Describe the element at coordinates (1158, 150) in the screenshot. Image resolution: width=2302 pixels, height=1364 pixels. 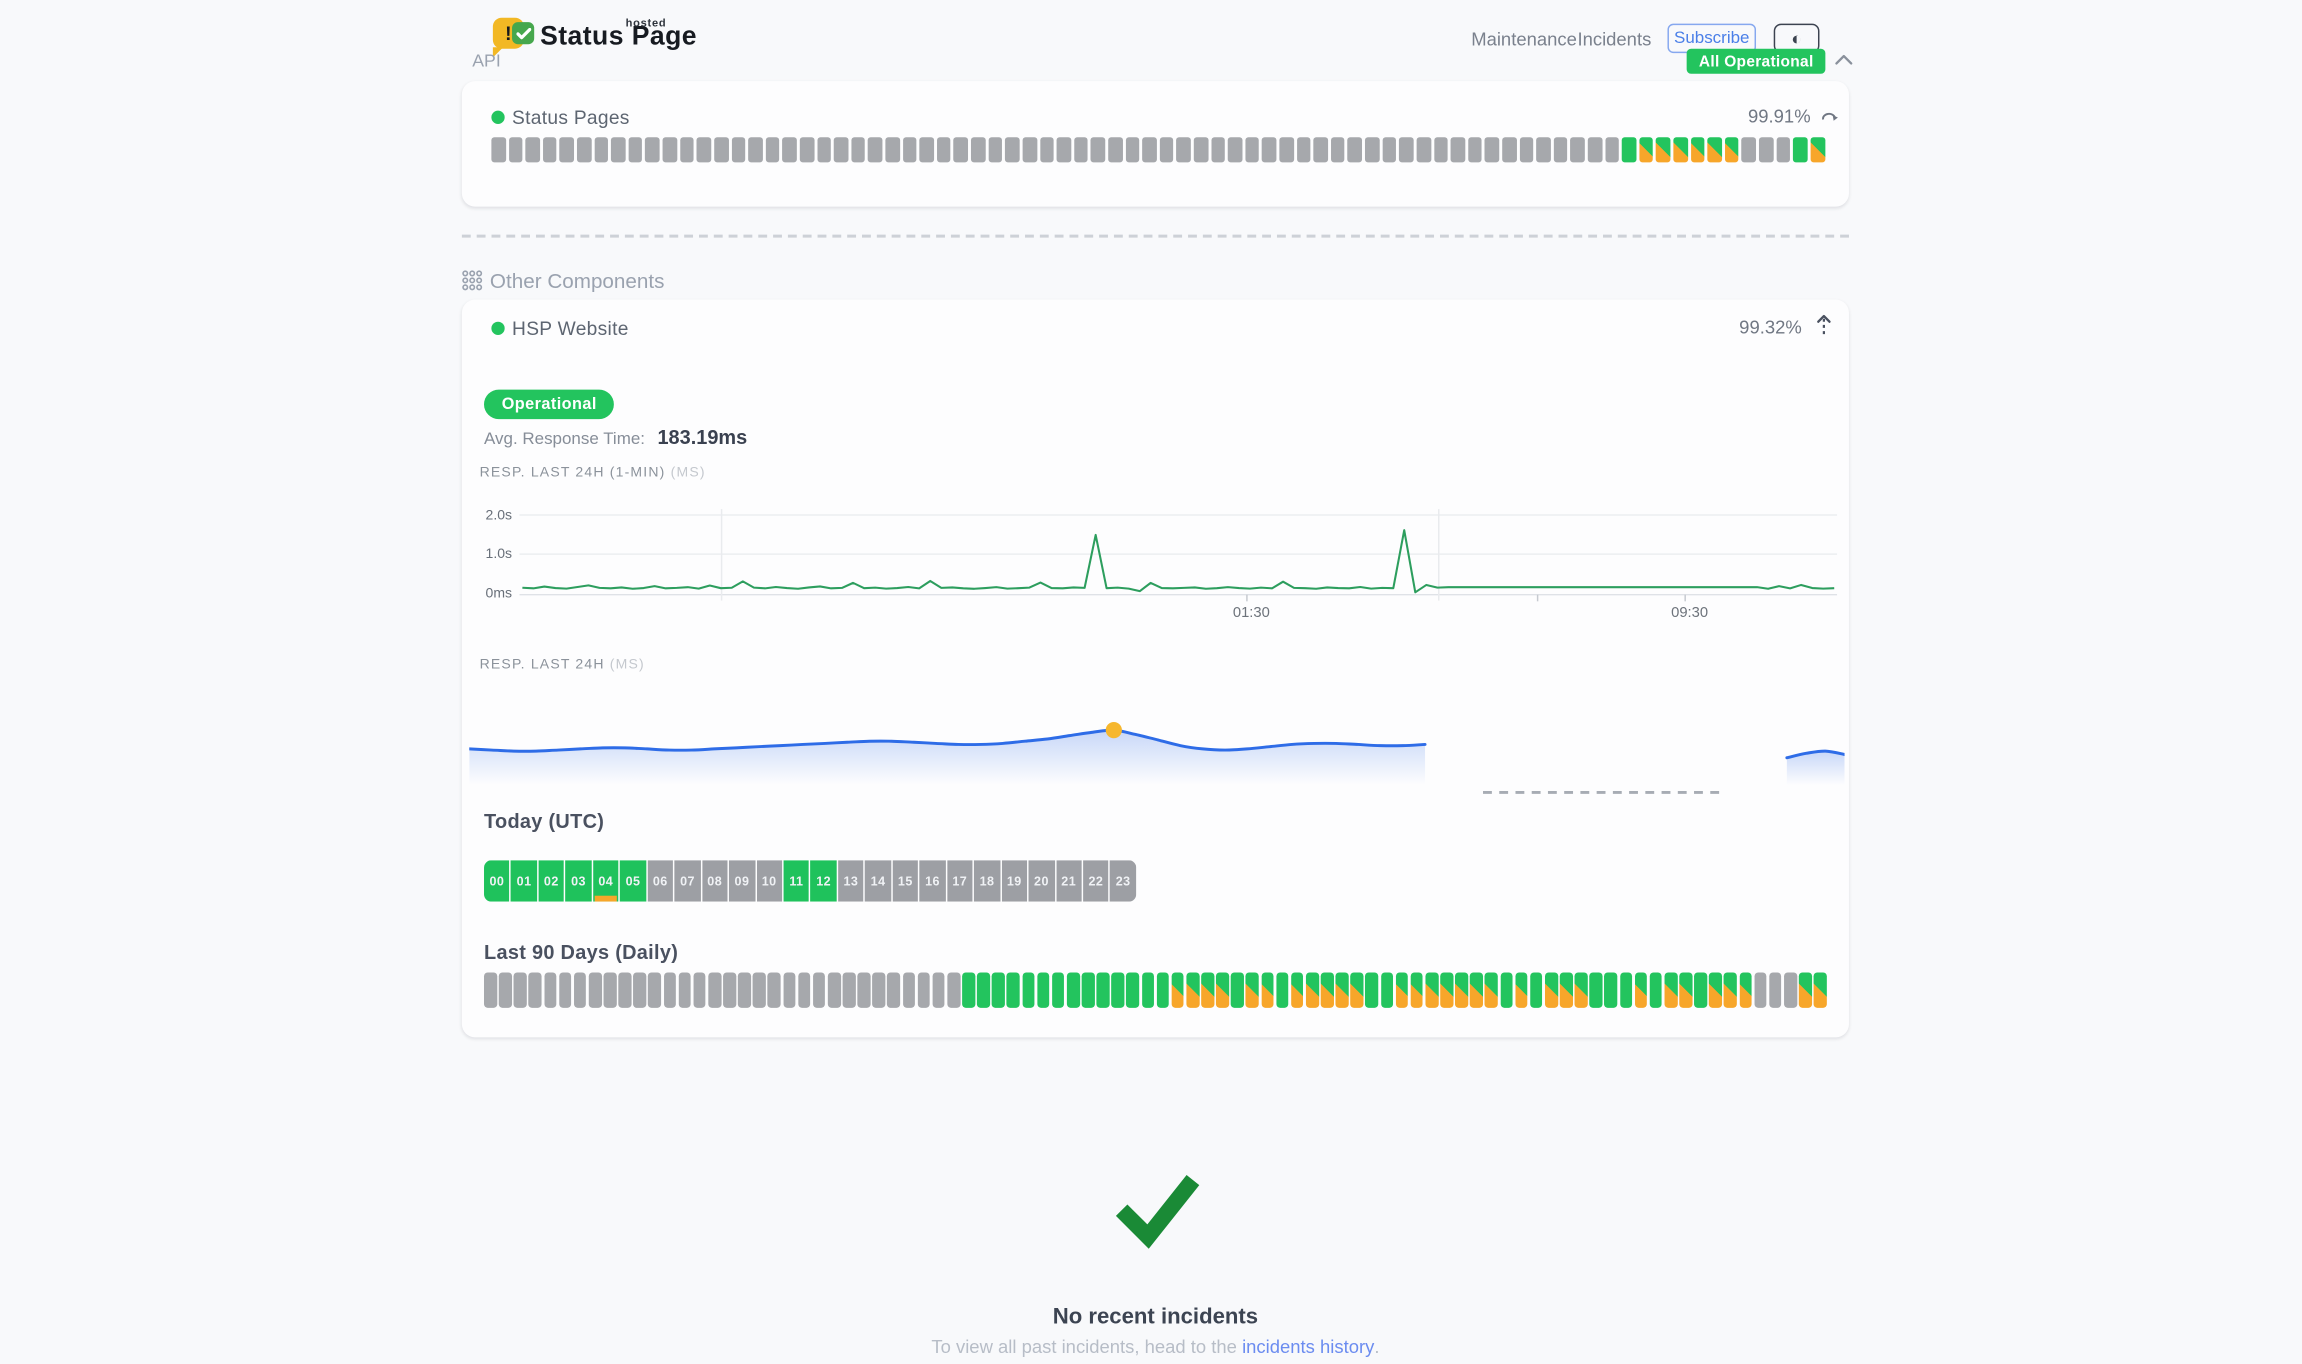
I see `uptime-strip-status-pages` at that location.